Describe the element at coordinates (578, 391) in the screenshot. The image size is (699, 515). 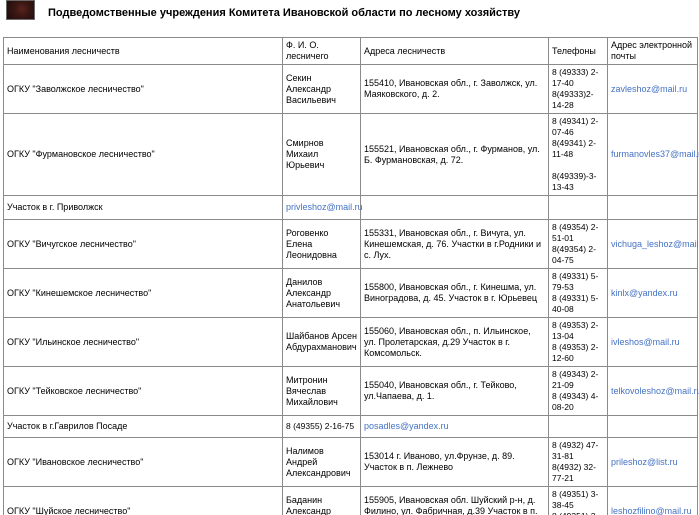
I see `forestry-phones: 8 (49343) 2-21-09 8 (49343) 4-08-20` at that location.